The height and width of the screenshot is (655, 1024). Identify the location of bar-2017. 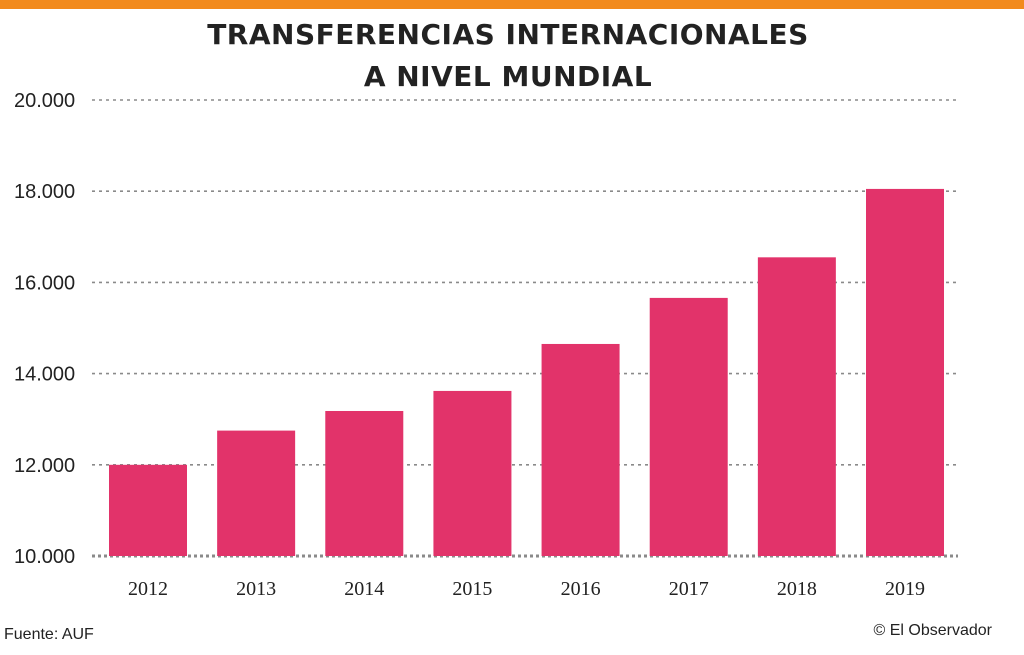
(688, 426).